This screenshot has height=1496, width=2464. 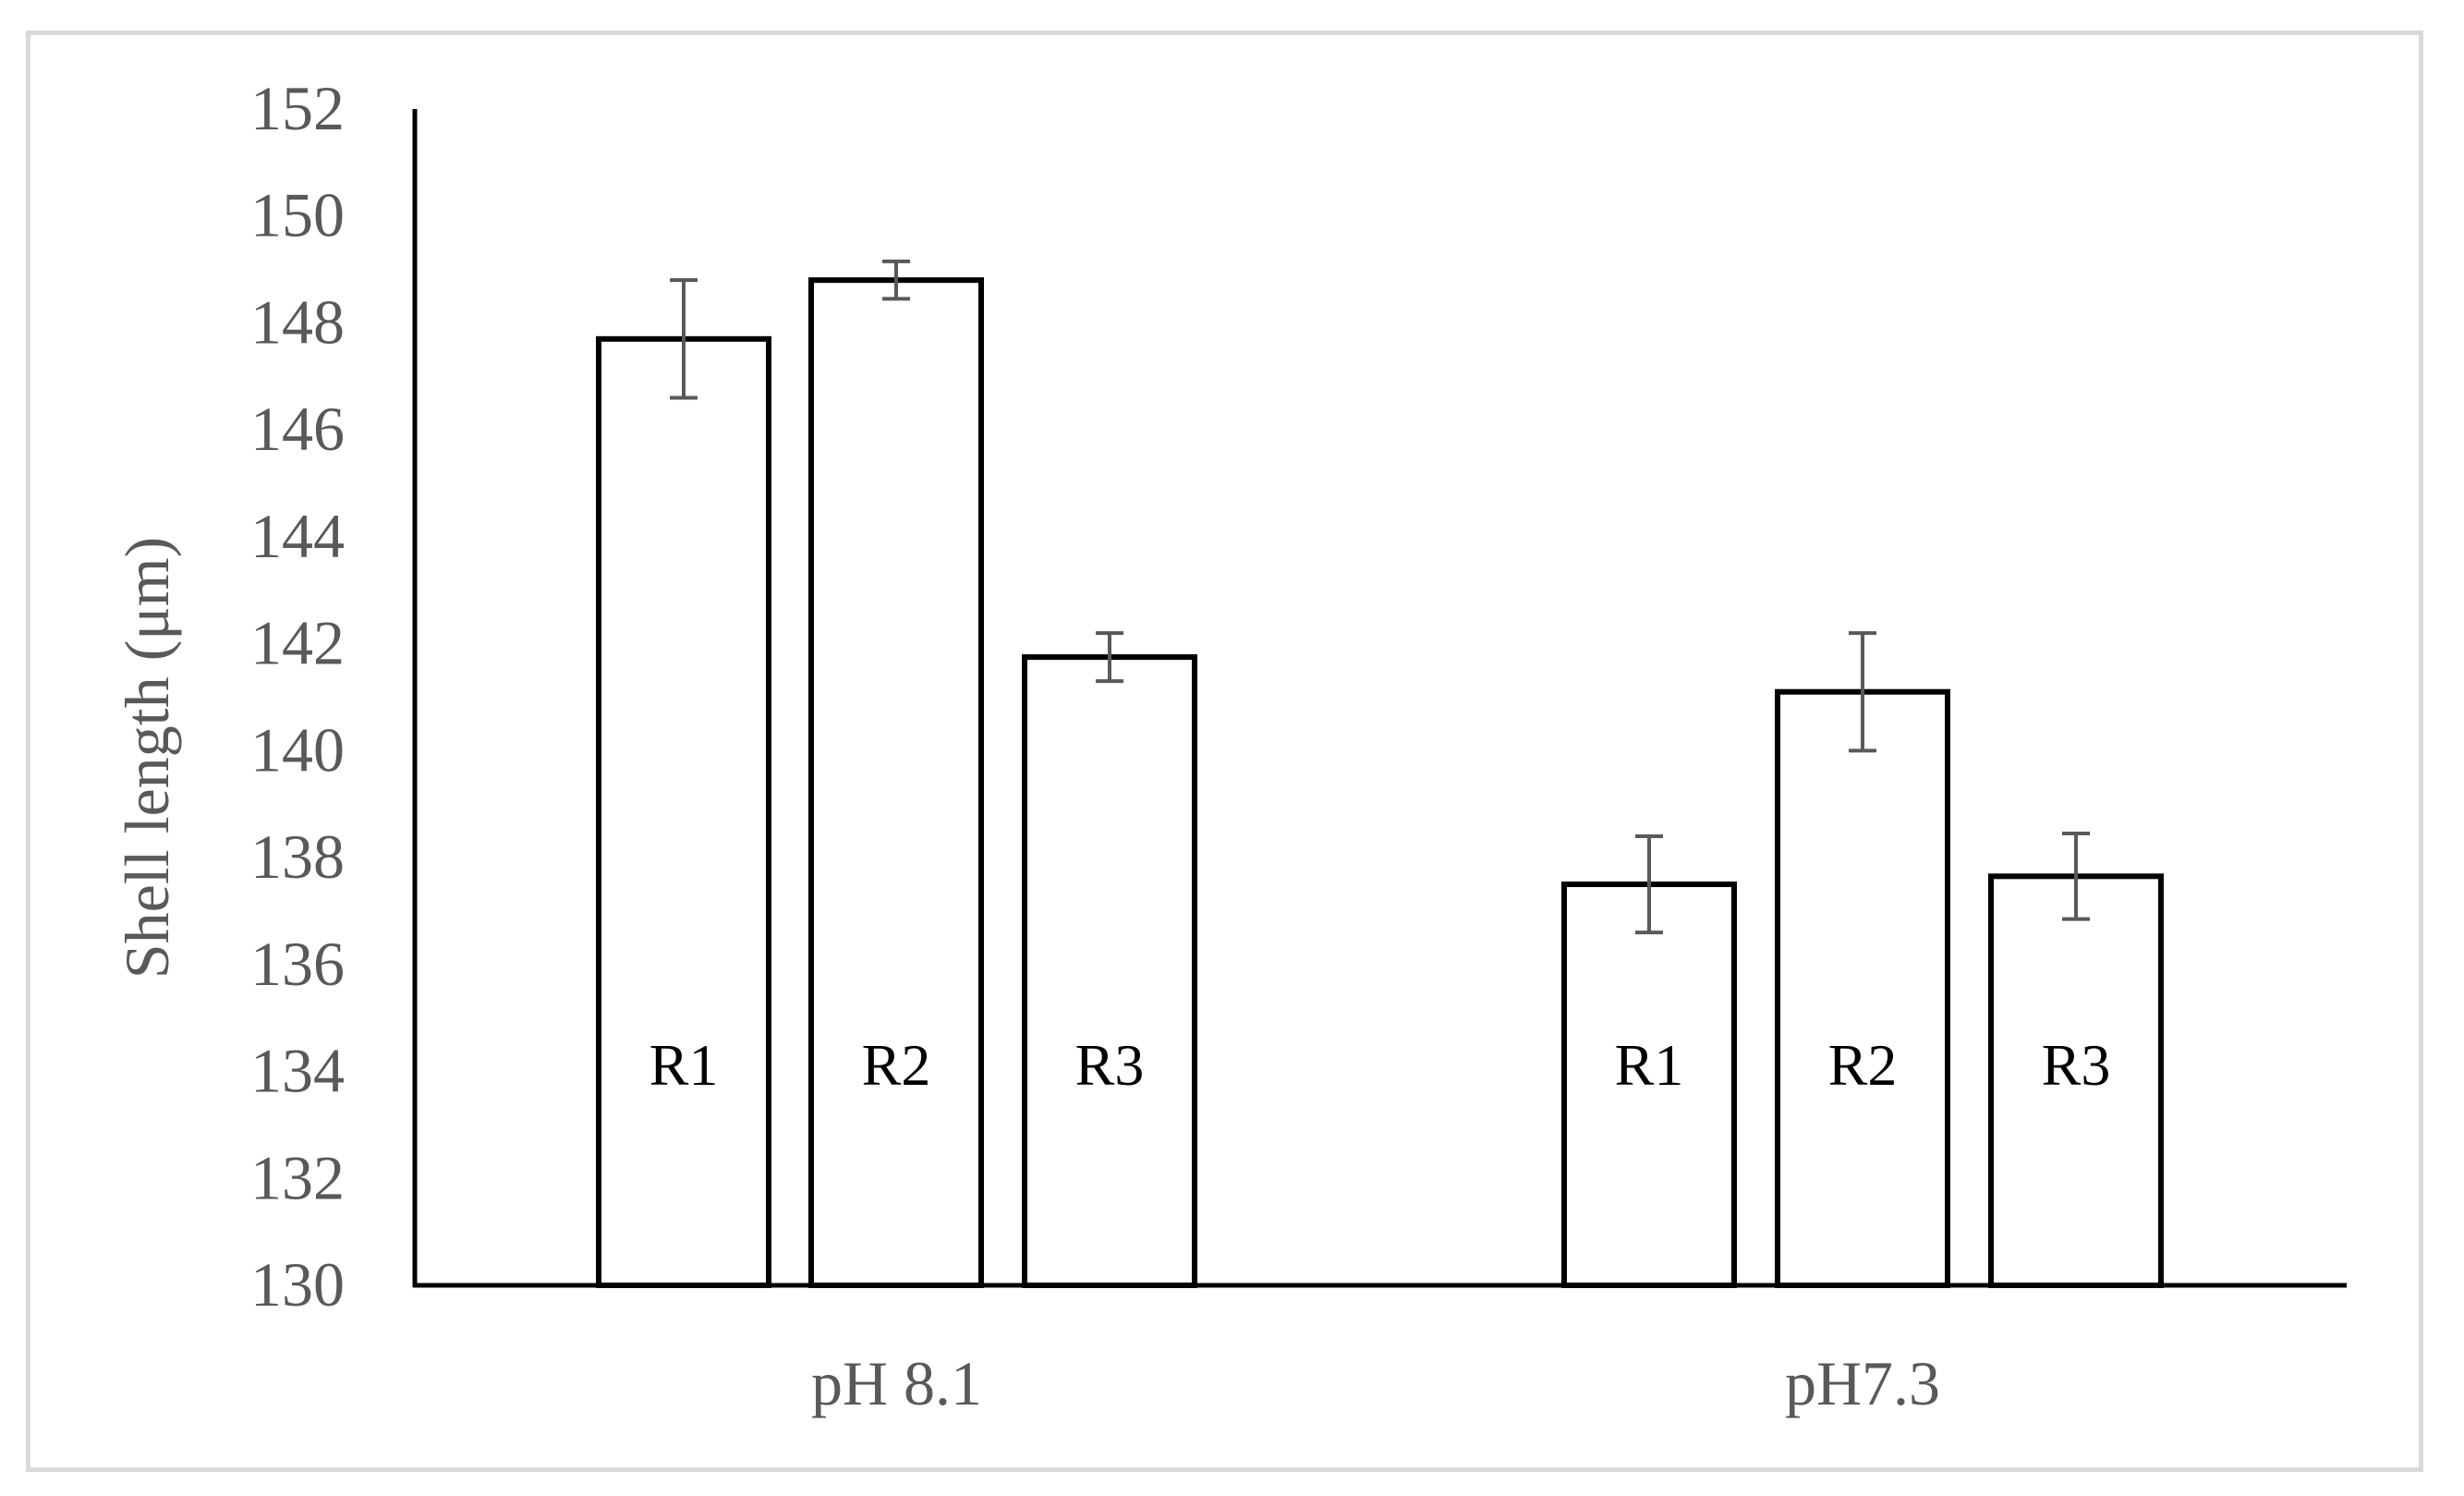 What do you see at coordinates (1862, 1383) in the screenshot?
I see `x-category-label: pH7.3` at bounding box center [1862, 1383].